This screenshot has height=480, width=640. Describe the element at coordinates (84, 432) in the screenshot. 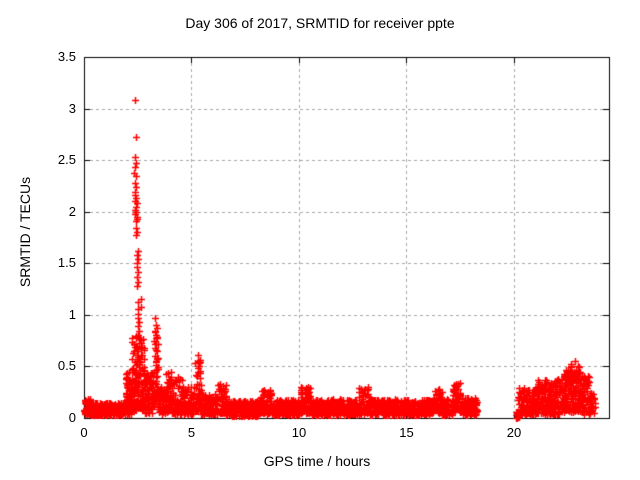

I see `x-tick-label: 0` at that location.